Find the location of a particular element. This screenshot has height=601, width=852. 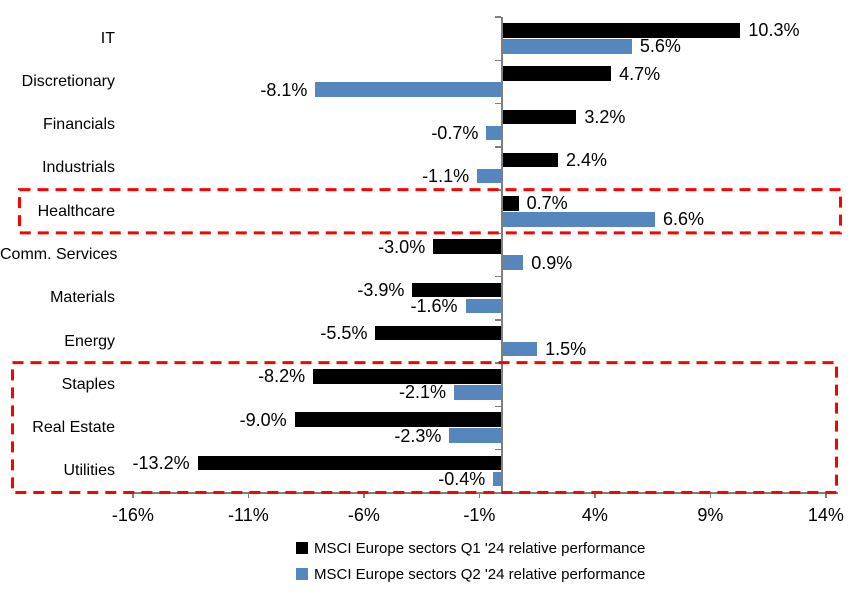

value-label-q1-energy: -5.5% is located at coordinates (344, 333).